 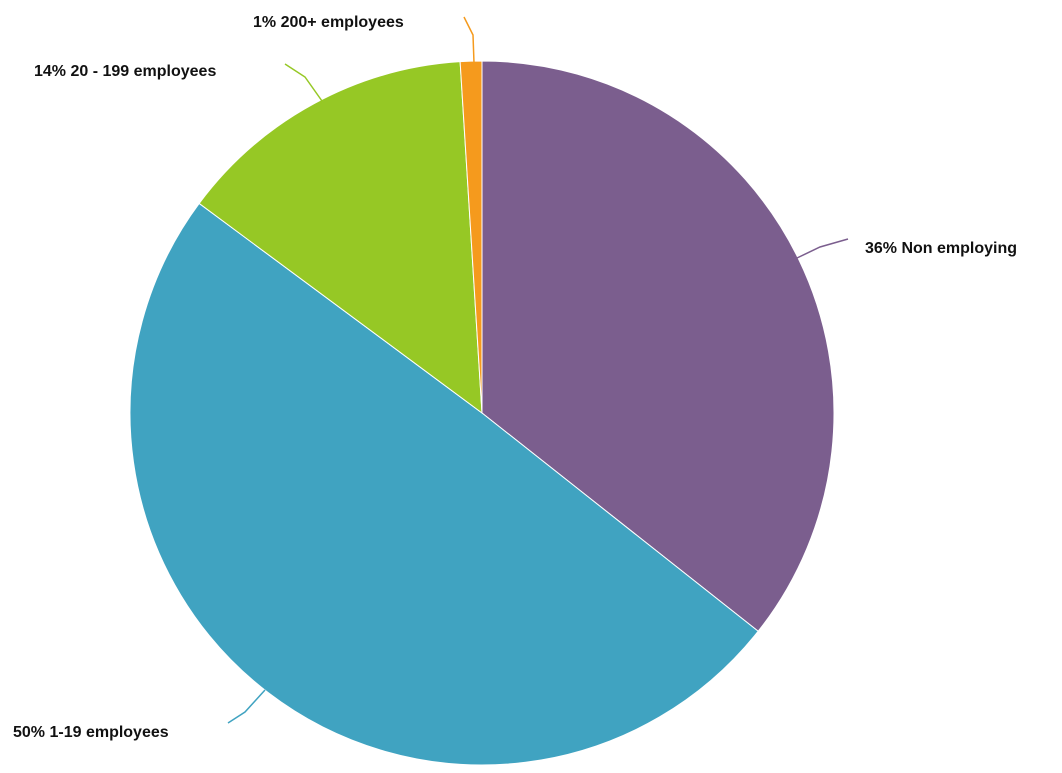 I want to click on slice-label-non-employing: 36% Non employing, so click(x=941, y=248).